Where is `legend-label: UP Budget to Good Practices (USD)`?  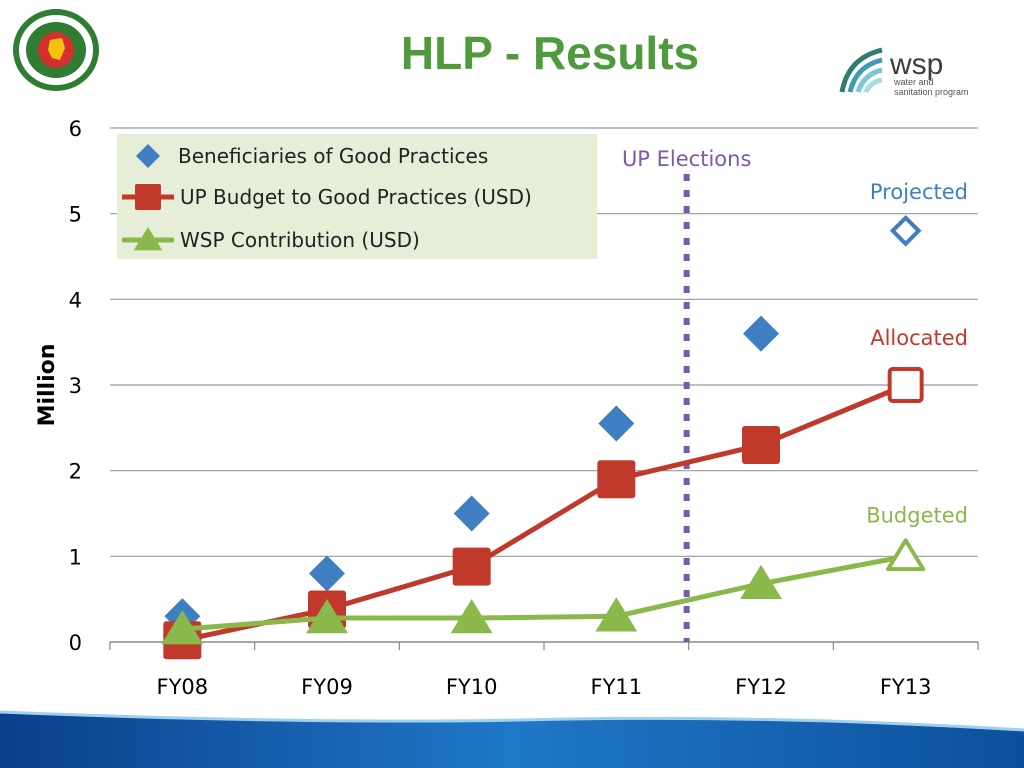
legend-label: UP Budget to Good Practices (USD) is located at coordinates (356, 197).